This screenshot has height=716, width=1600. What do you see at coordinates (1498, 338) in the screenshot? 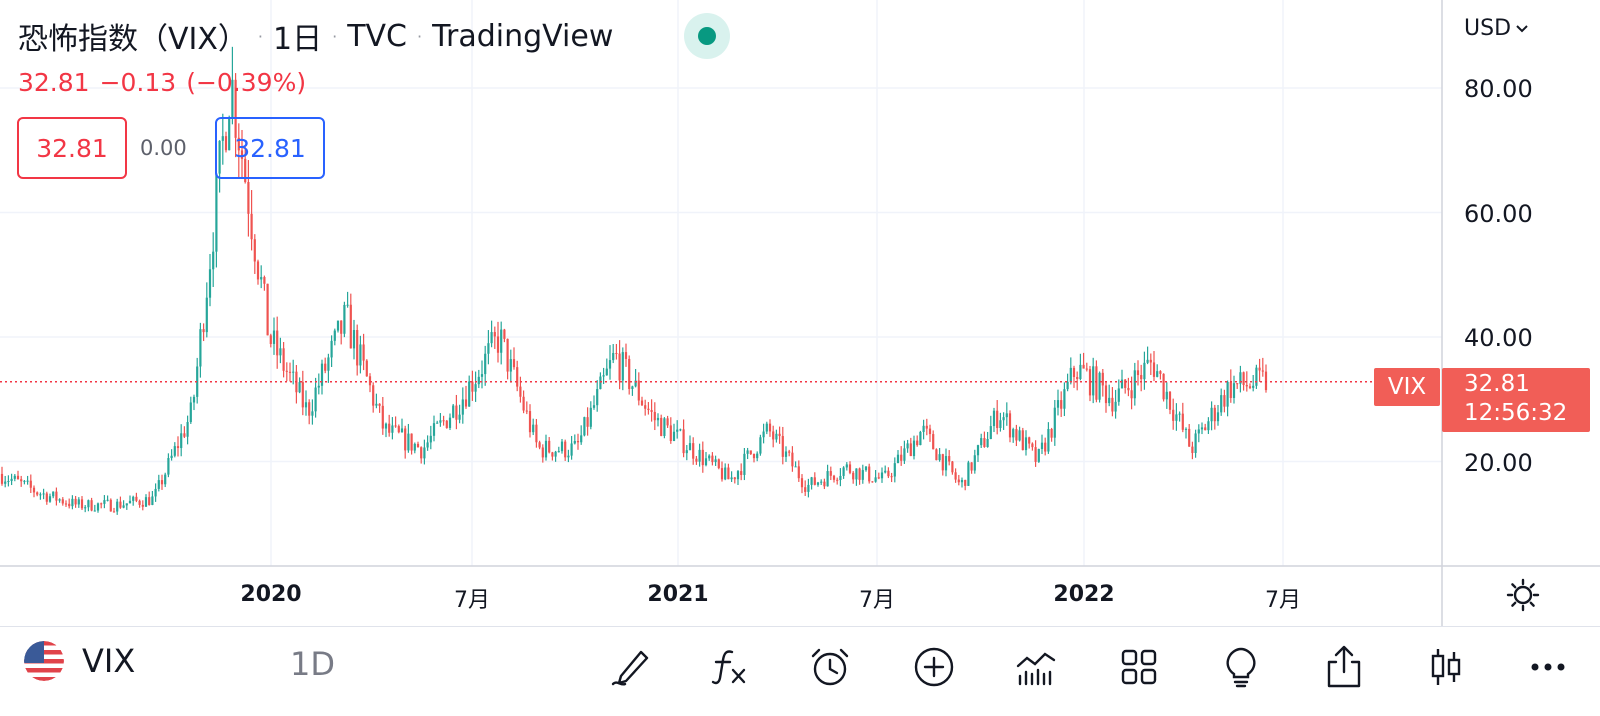
I see `price-scale-label: 40.00` at bounding box center [1498, 338].